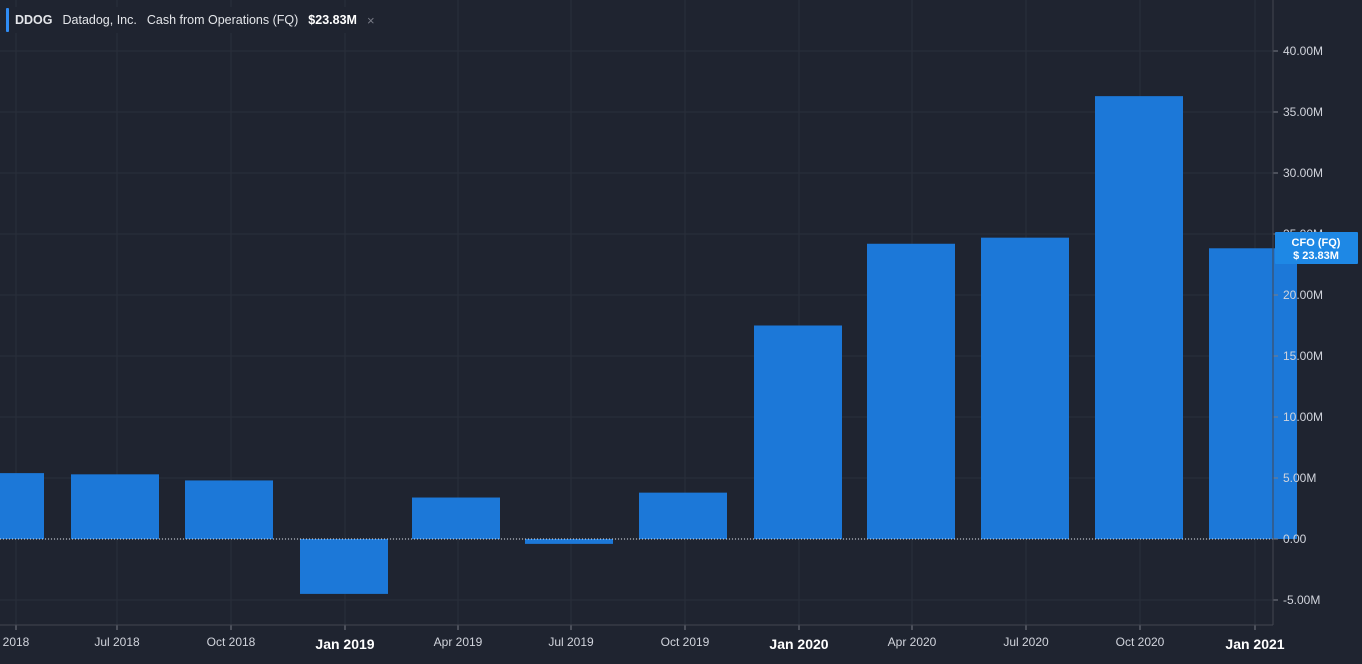 This screenshot has width=1362, height=664. I want to click on legend-value: $23.83M, so click(332, 20).